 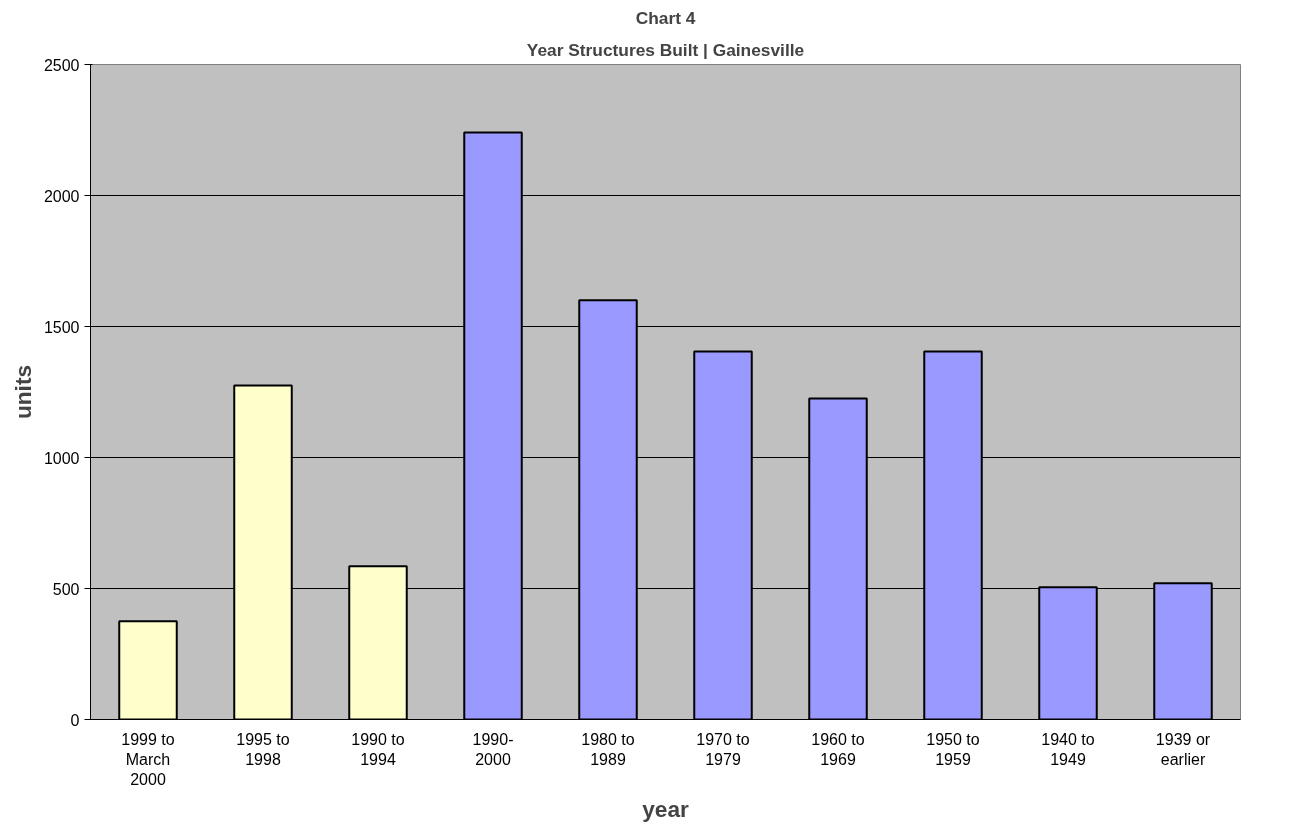 I want to click on y-tick-label: 1500, so click(x=61, y=327).